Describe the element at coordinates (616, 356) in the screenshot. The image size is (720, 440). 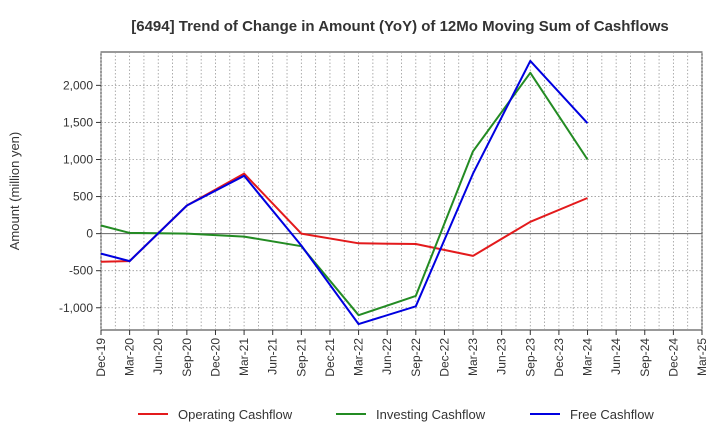
I see `x-tick-label: Jun-24` at that location.